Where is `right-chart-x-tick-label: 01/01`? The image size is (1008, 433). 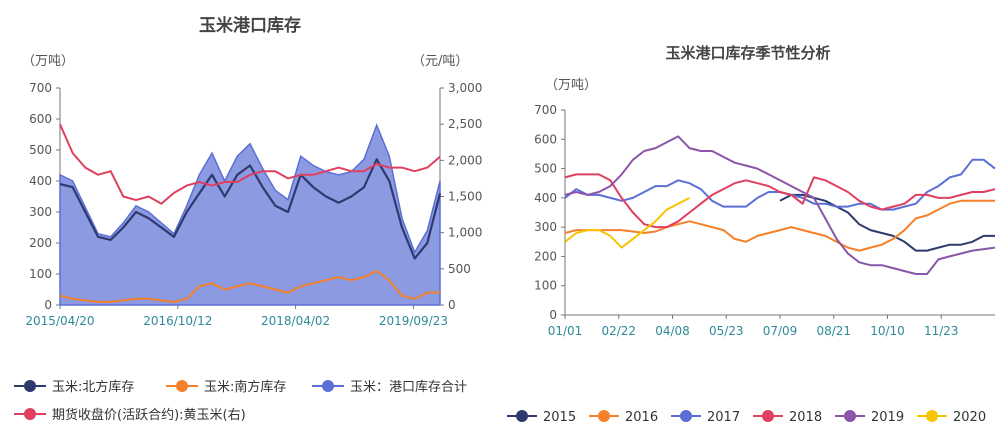 right-chart-x-tick-label: 01/01 is located at coordinates (565, 331).